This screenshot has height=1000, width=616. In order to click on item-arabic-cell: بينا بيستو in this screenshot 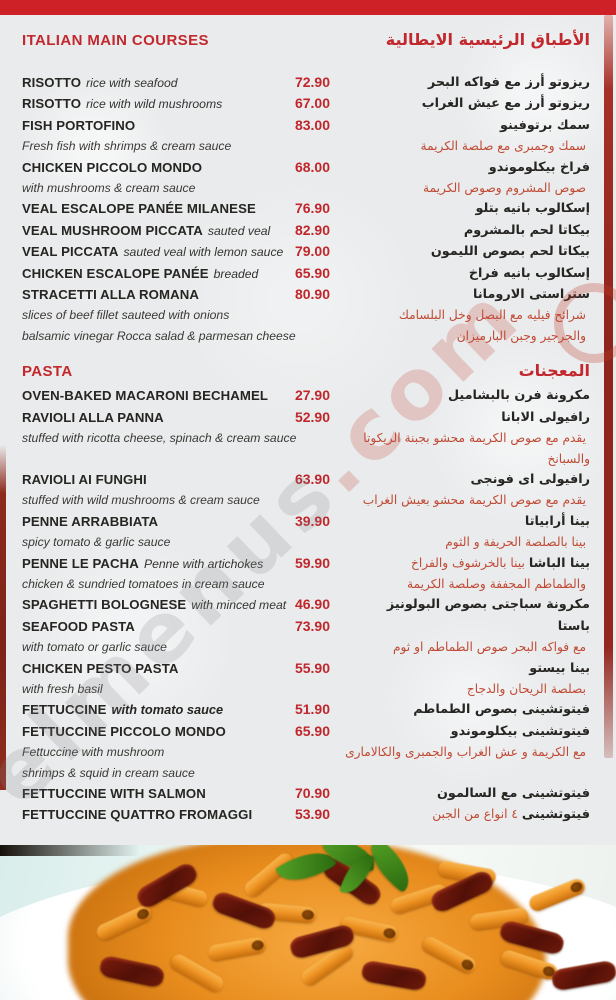, I will do `click(460, 668)`.